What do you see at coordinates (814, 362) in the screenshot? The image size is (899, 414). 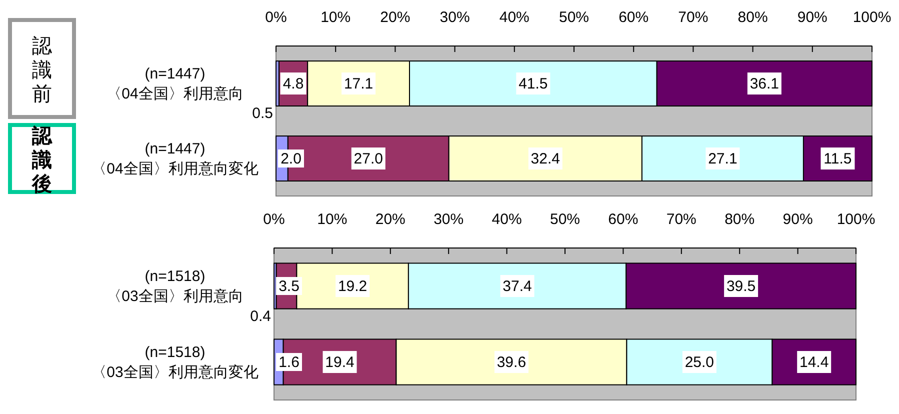 I see `data-label: 14.4` at bounding box center [814, 362].